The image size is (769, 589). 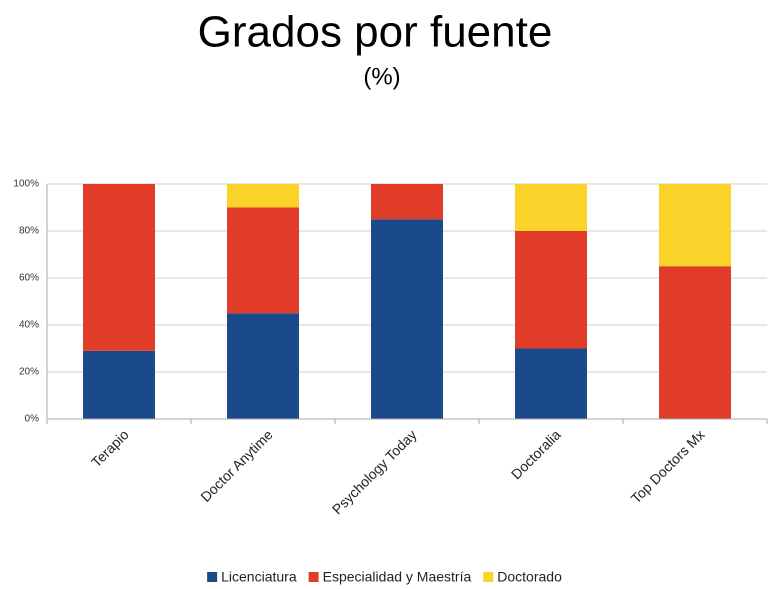 I want to click on x-tick-label: Terapio, so click(x=110, y=448).